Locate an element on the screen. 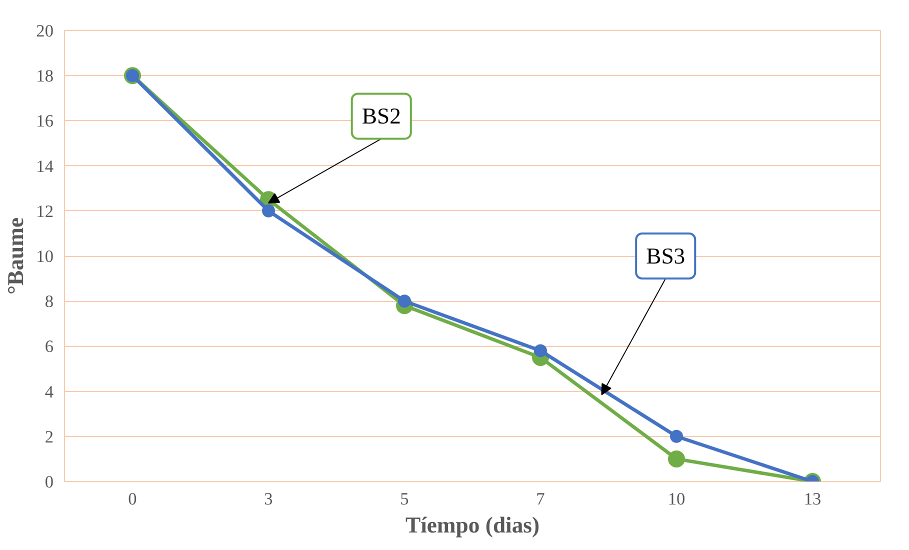 The image size is (909, 550). y-tick-label: 2 is located at coordinates (49, 436).